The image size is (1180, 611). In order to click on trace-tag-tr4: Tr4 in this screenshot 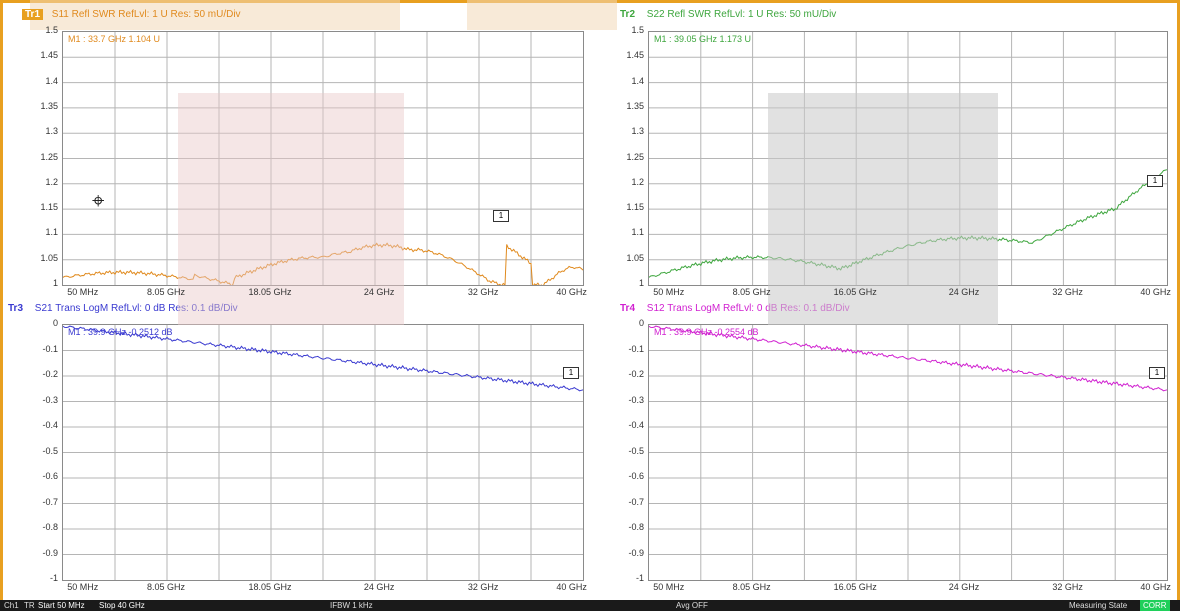, I will do `click(627, 308)`.